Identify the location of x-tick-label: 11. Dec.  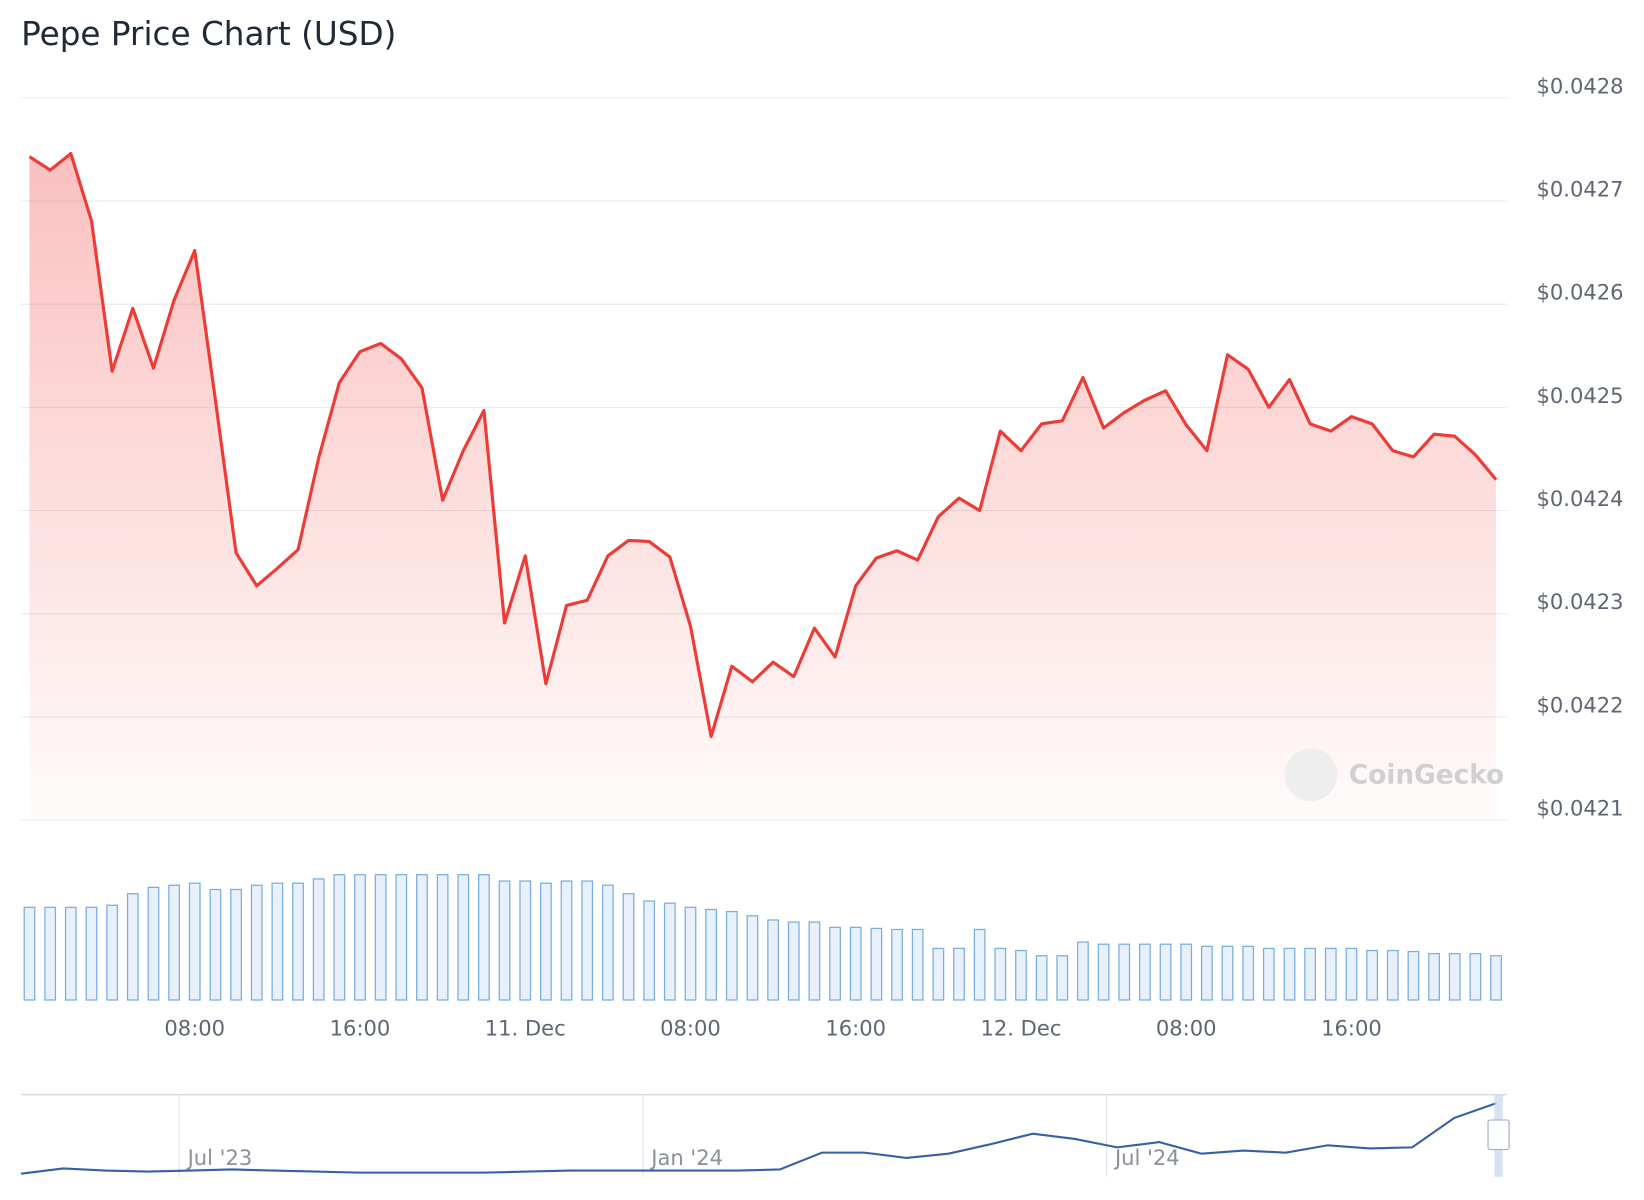
(525, 1027).